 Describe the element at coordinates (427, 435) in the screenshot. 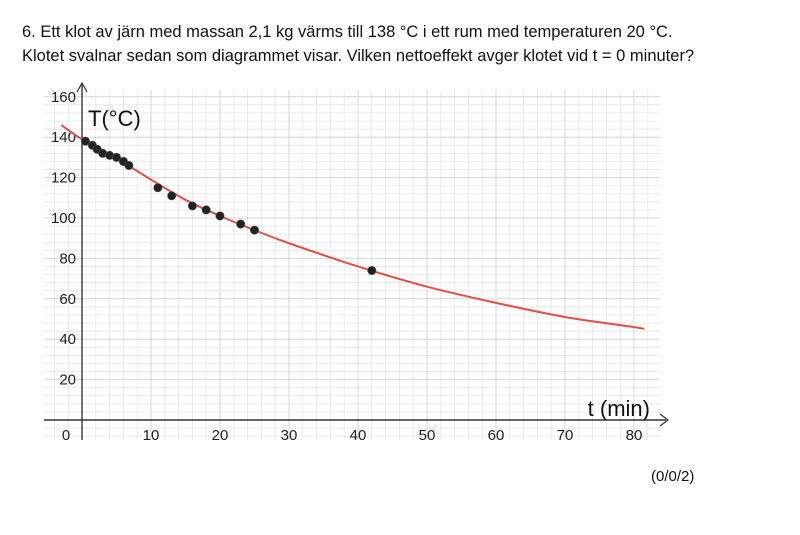

I see `x-tick-label: 50` at that location.